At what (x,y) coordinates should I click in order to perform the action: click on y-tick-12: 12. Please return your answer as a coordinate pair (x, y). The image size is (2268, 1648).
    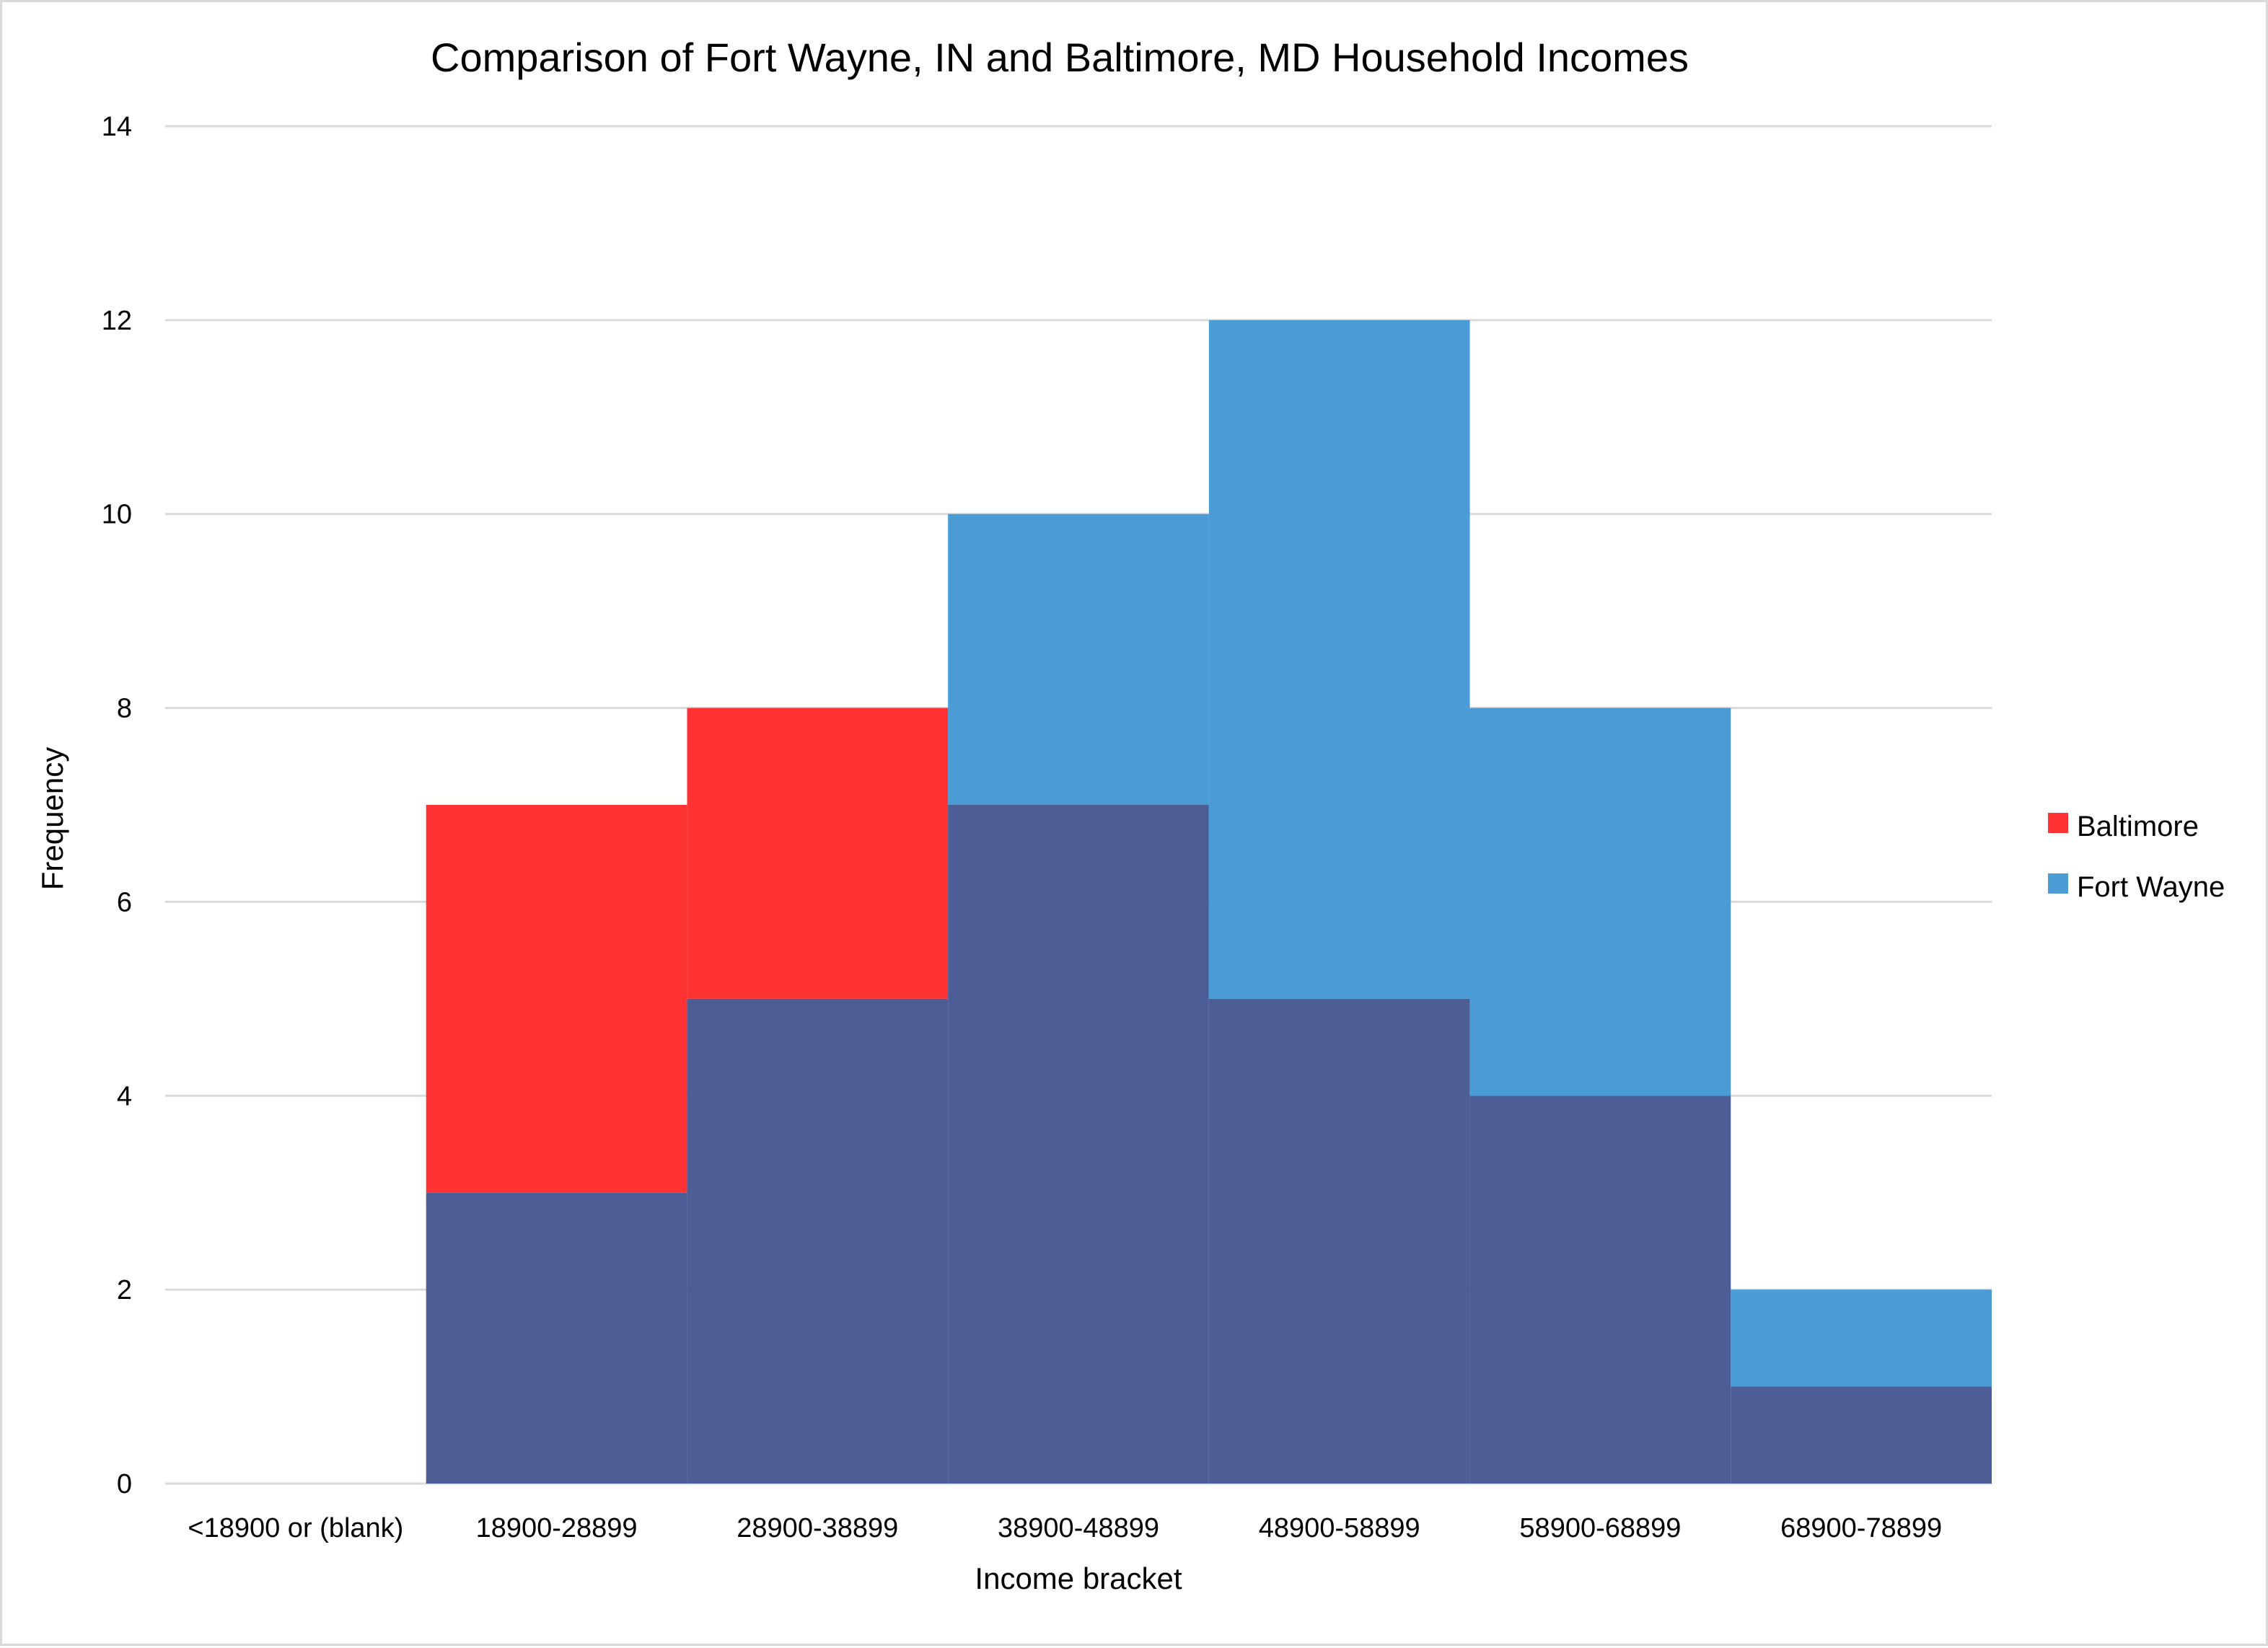
    Looking at the image, I should click on (117, 321).